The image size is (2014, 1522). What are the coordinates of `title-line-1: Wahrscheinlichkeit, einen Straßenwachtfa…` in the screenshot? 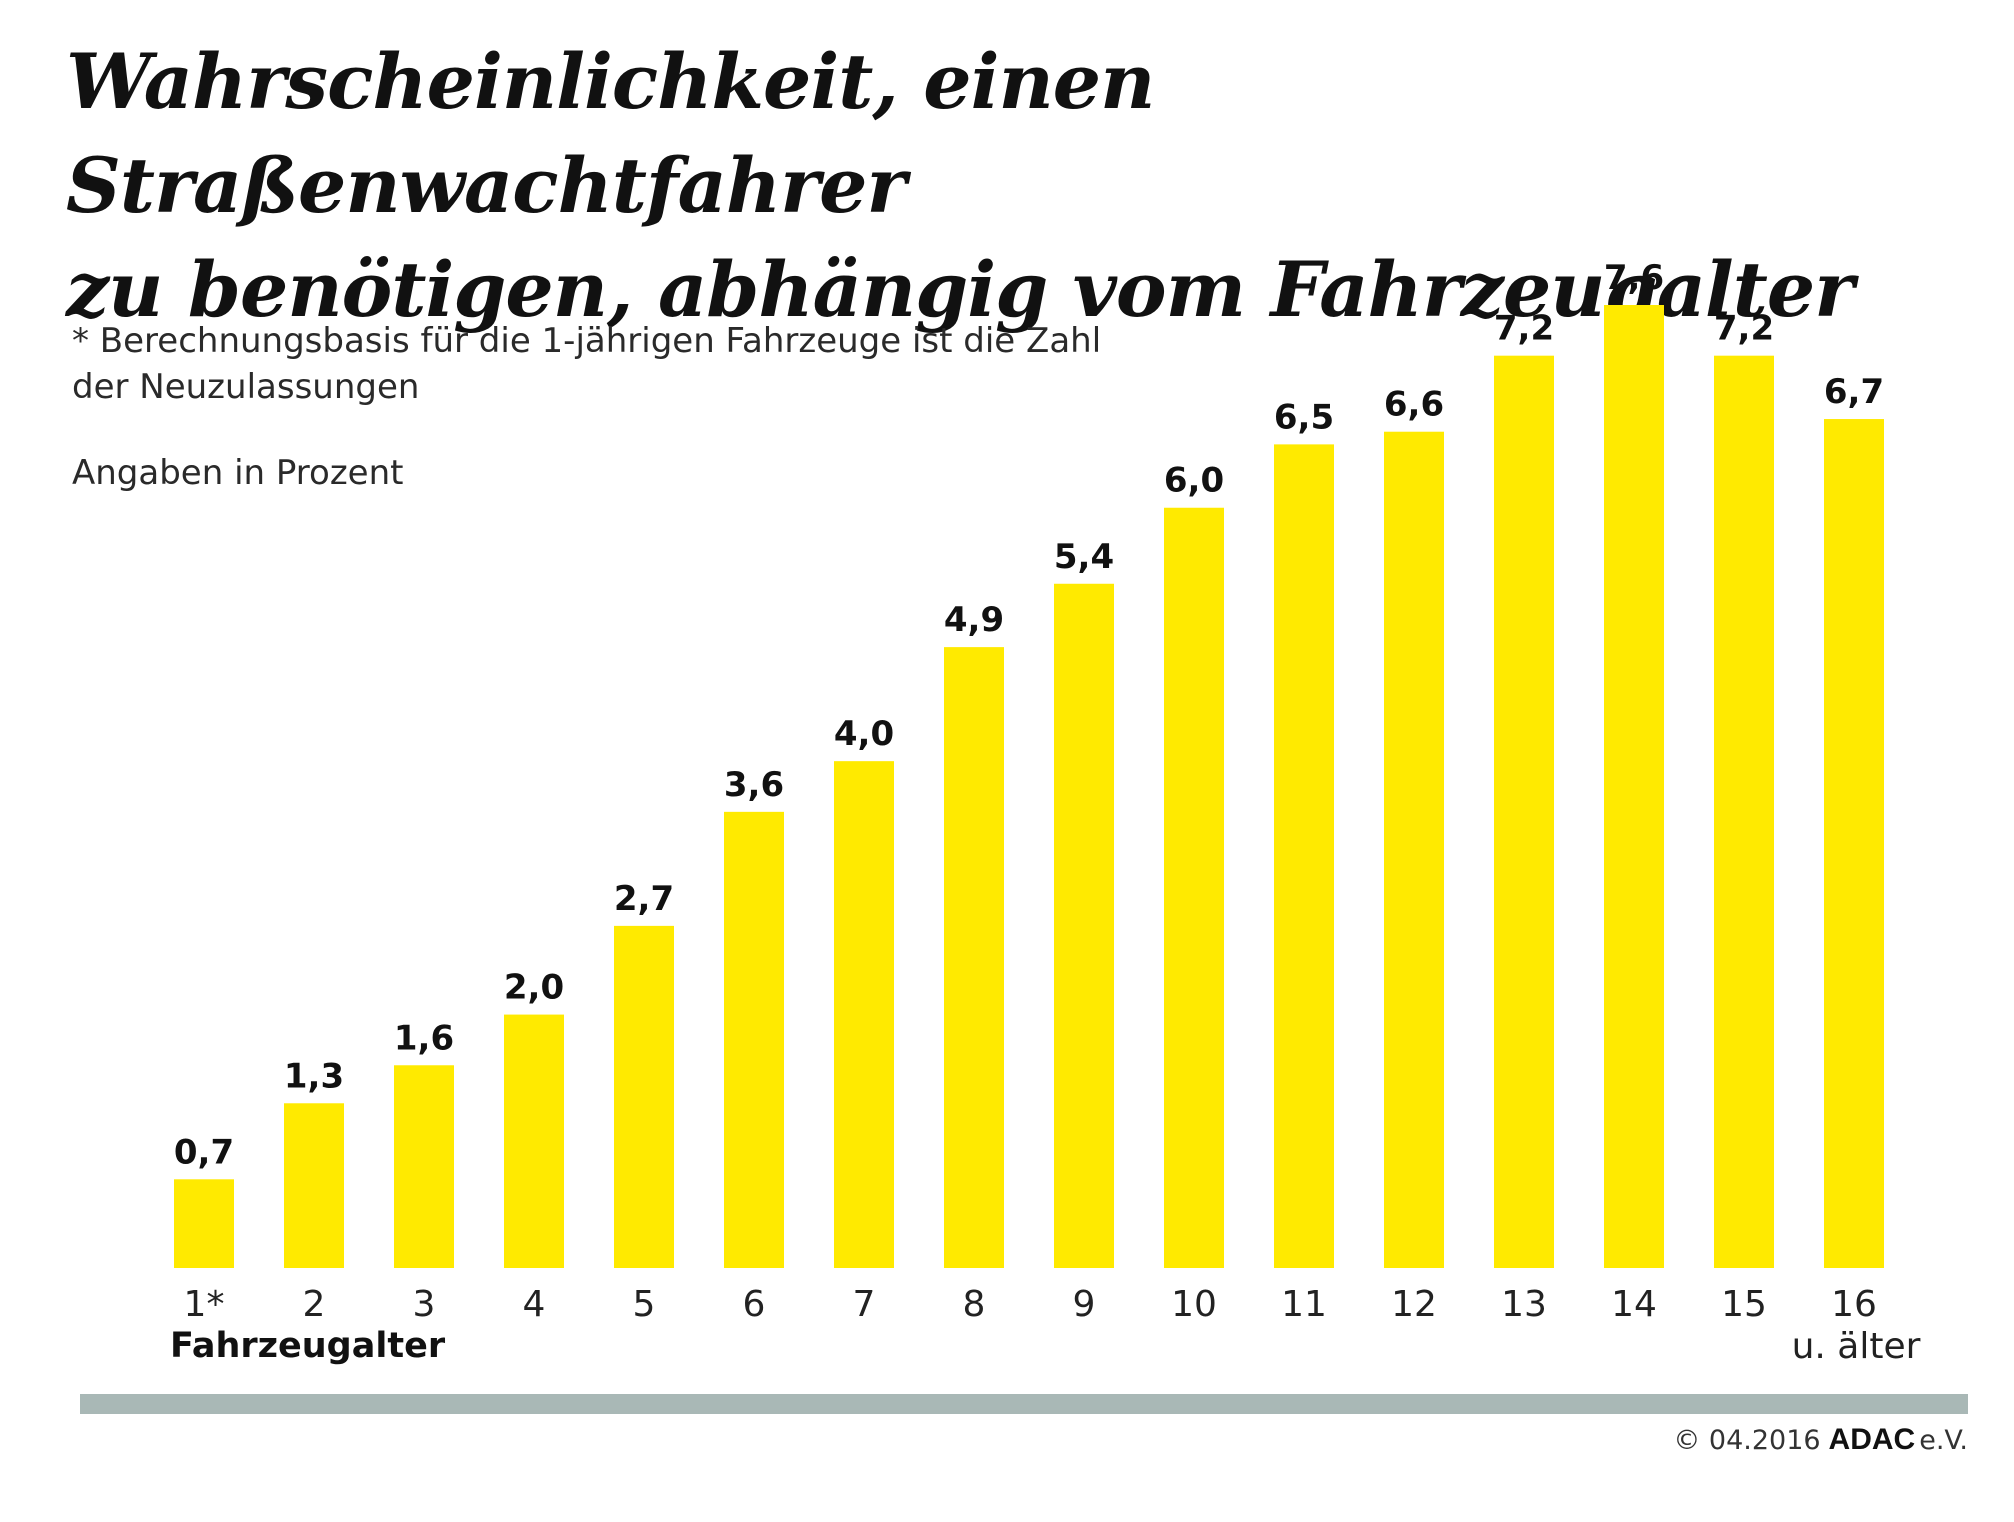 It's located at (610, 133).